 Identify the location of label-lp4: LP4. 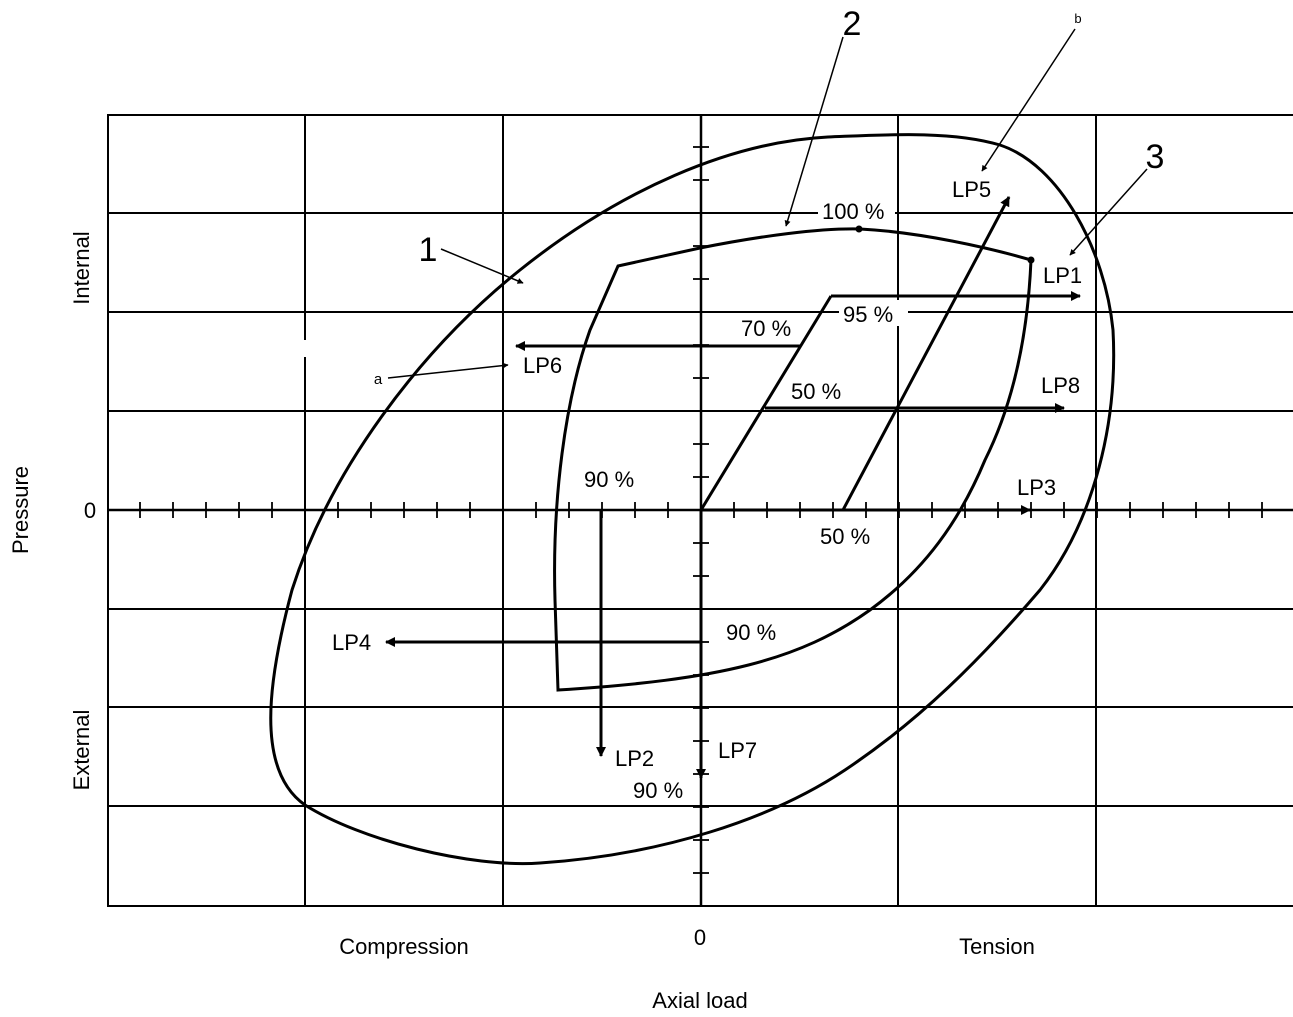
(351, 642).